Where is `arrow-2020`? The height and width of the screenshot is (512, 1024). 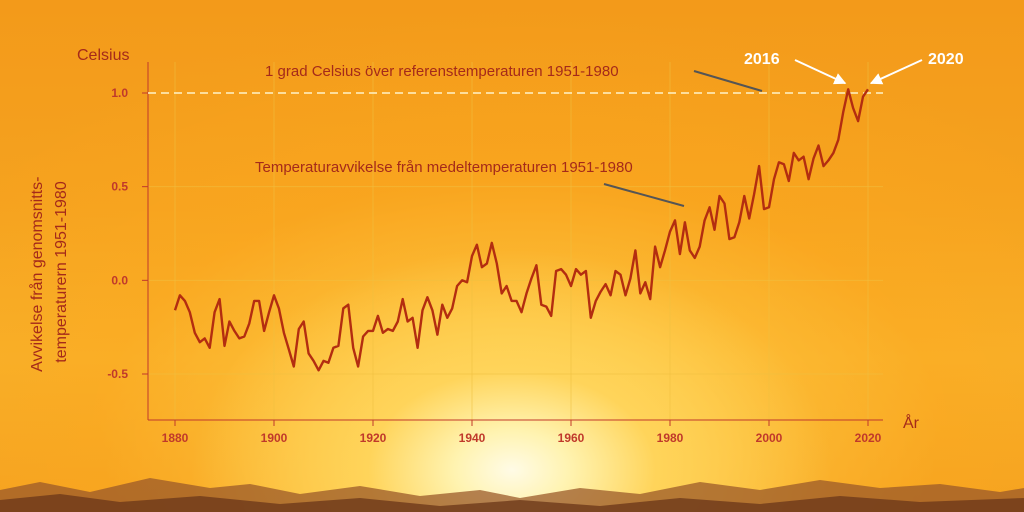 arrow-2020 is located at coordinates (896, 72).